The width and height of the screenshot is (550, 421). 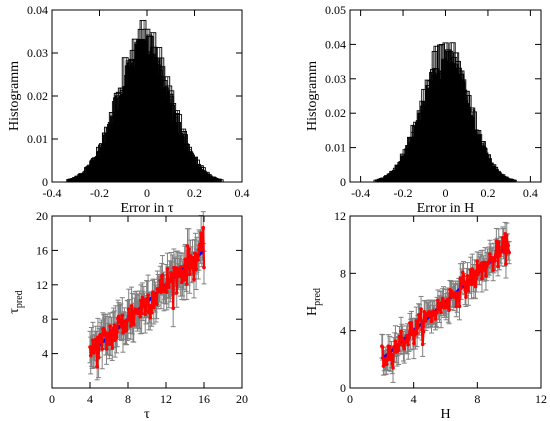 I want to click on x-tick-label: 0.4, so click(x=530, y=193).